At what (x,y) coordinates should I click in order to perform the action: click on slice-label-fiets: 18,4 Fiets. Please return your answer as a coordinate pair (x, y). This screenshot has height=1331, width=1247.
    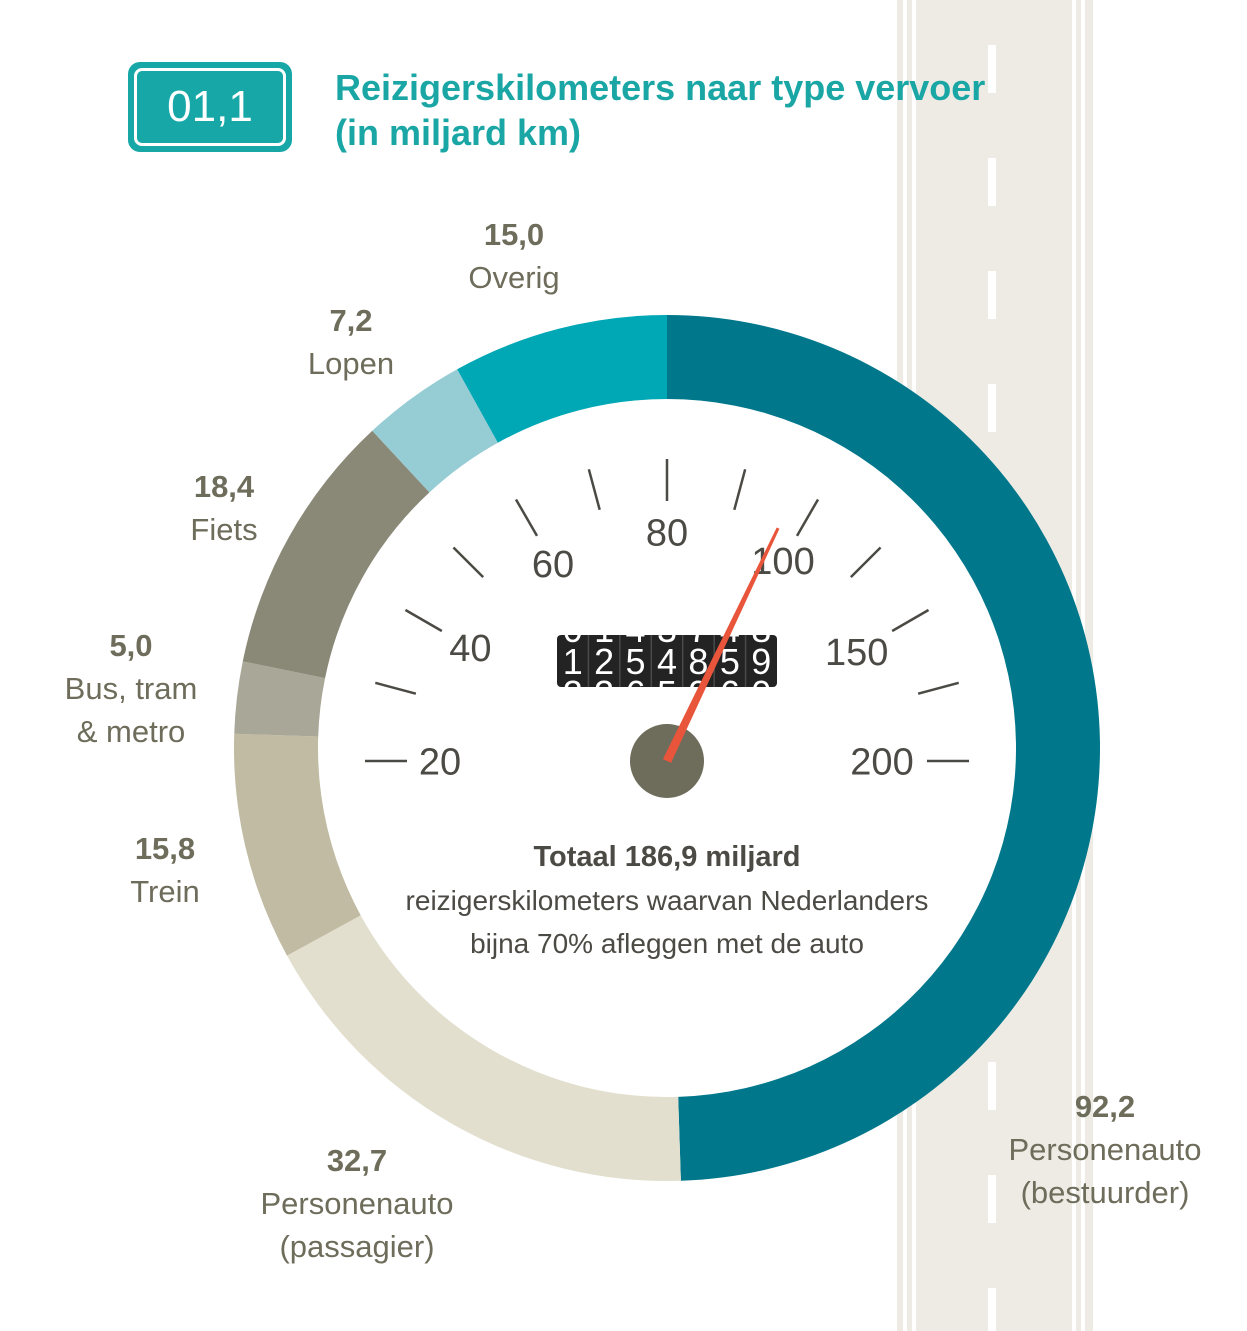
    Looking at the image, I should click on (223, 508).